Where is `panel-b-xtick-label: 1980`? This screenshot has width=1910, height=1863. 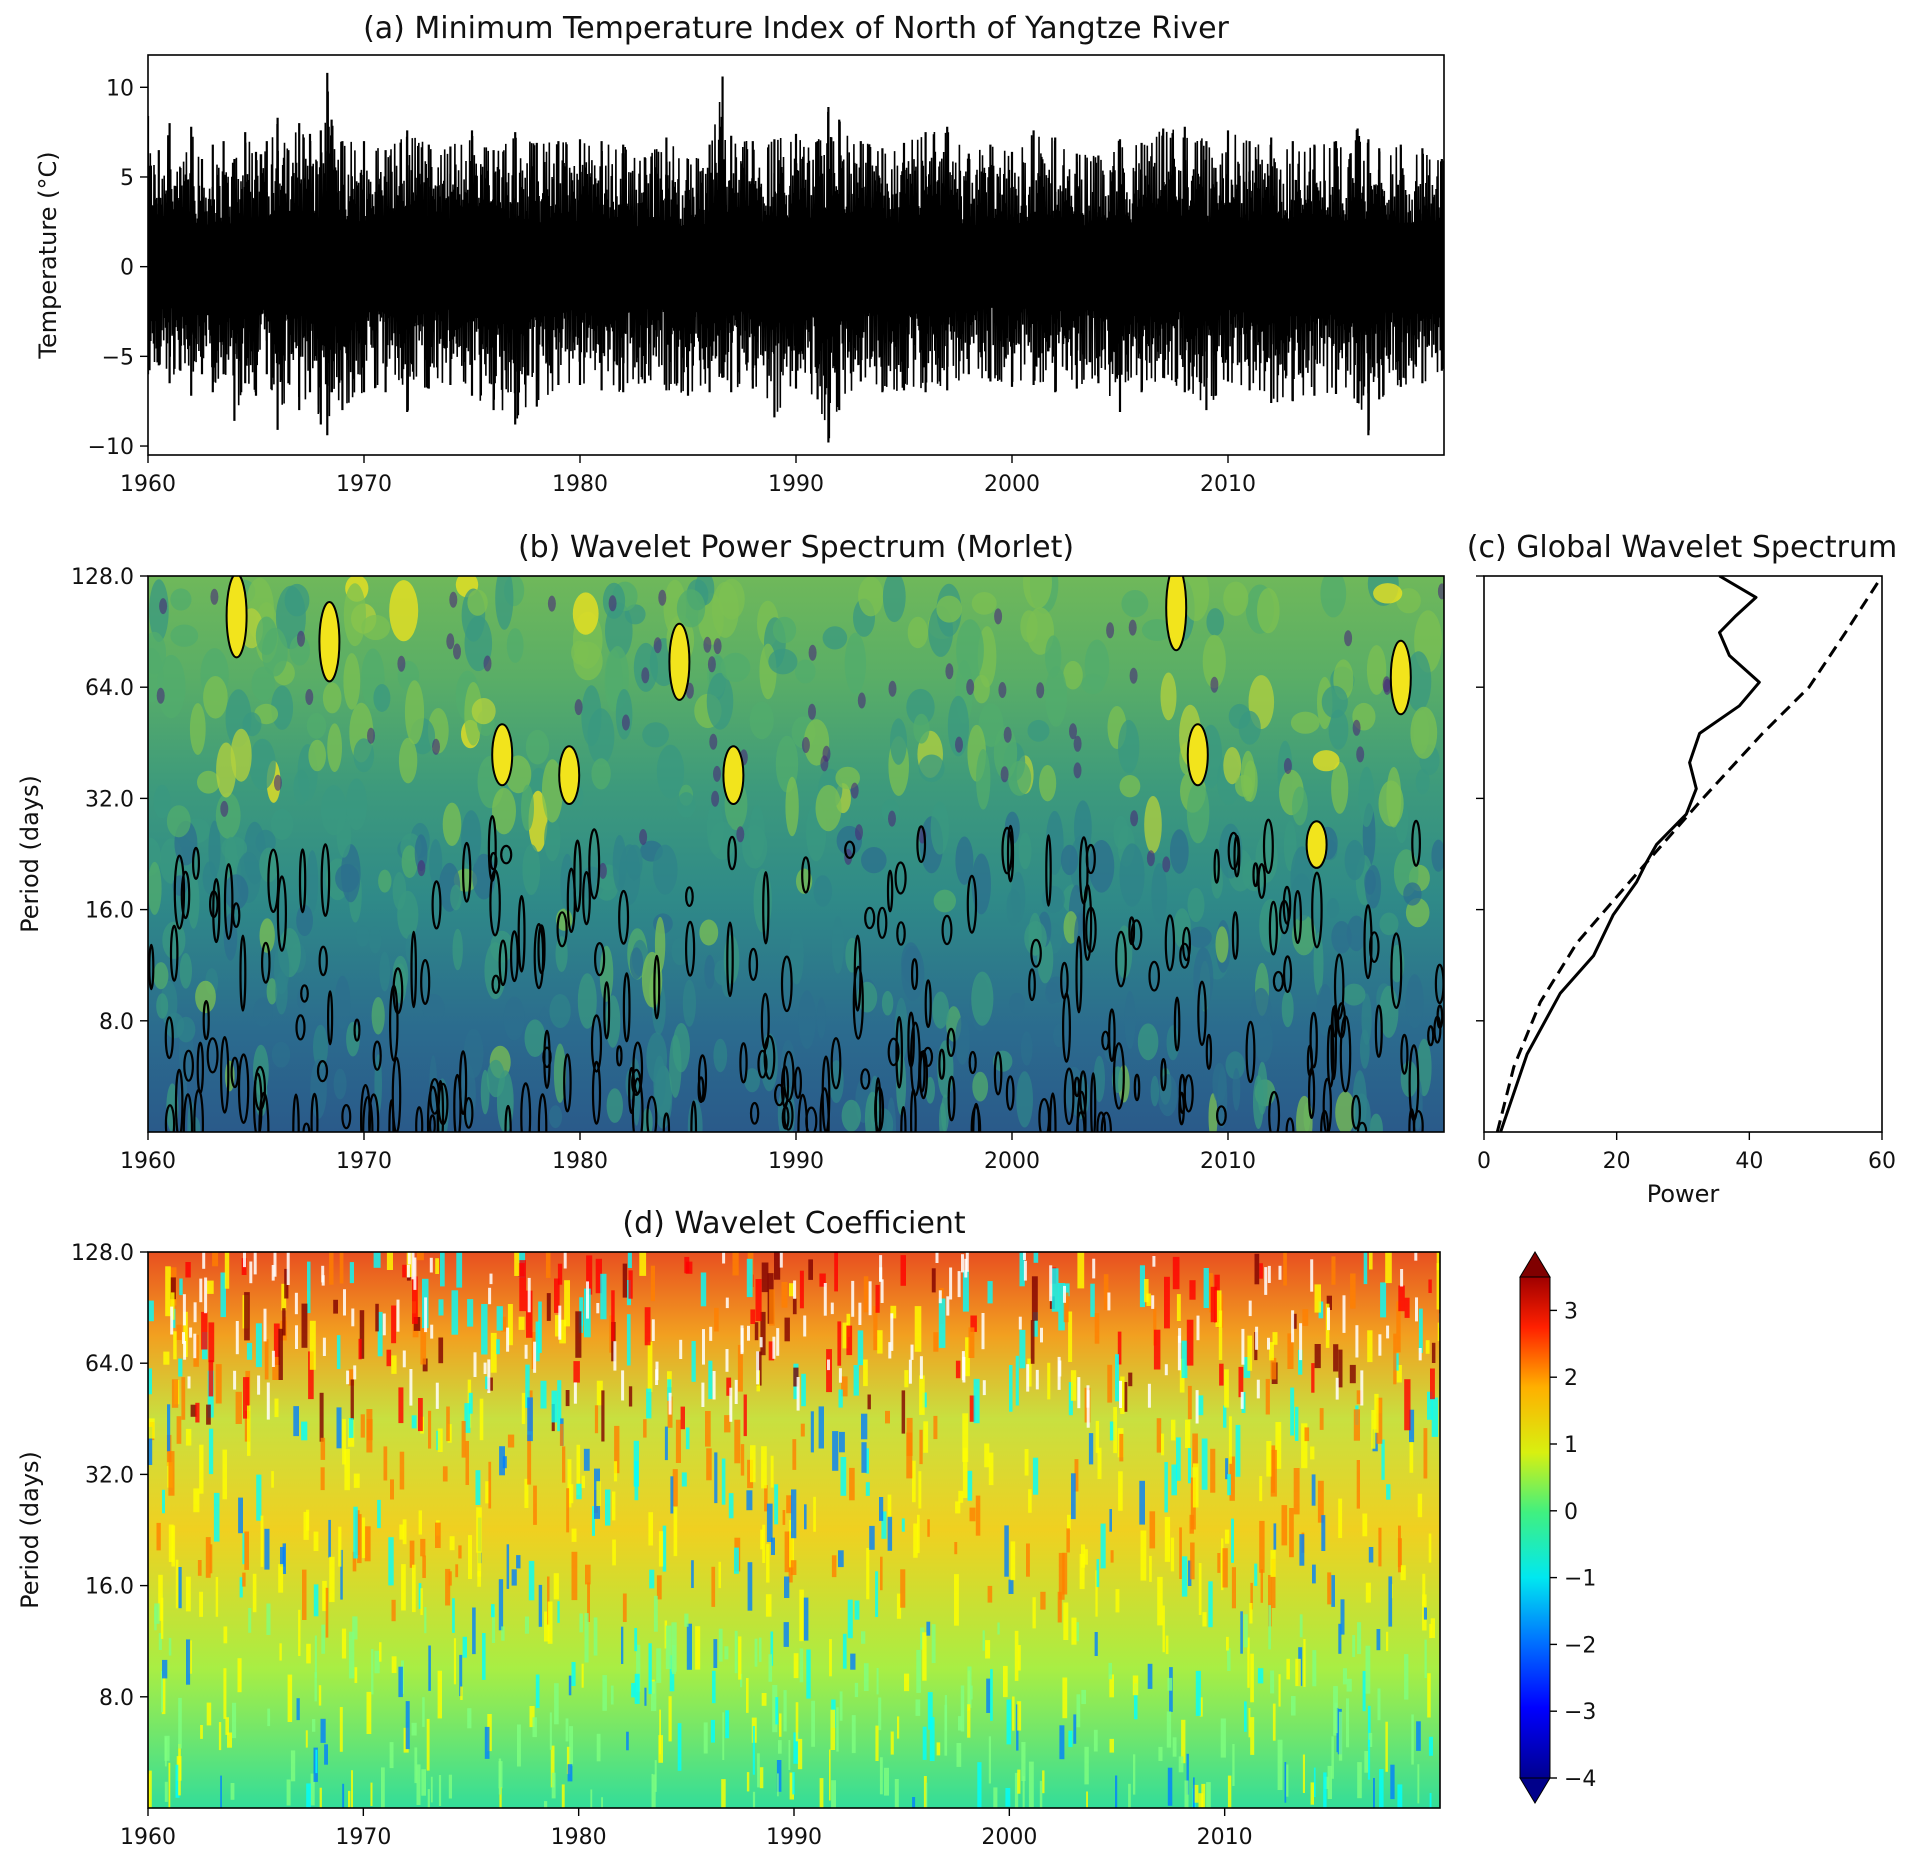
panel-b-xtick-label: 1980 is located at coordinates (580, 1161).